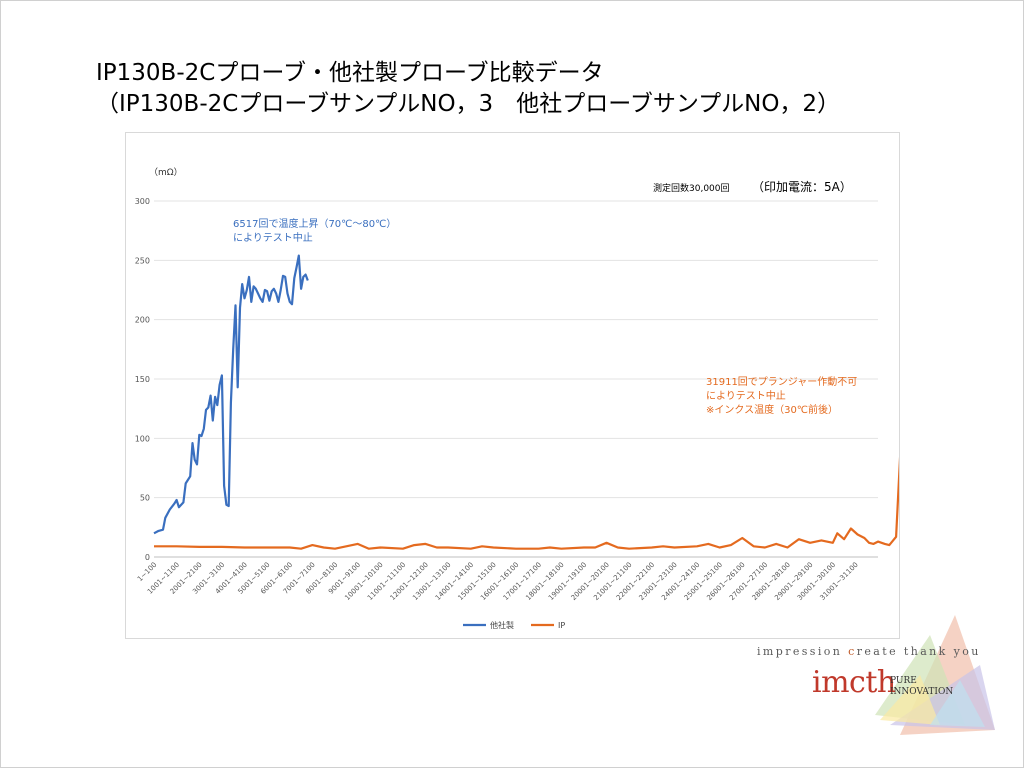  Describe the element at coordinates (526, 503) in the screenshot. I see `series-line-ip` at that location.